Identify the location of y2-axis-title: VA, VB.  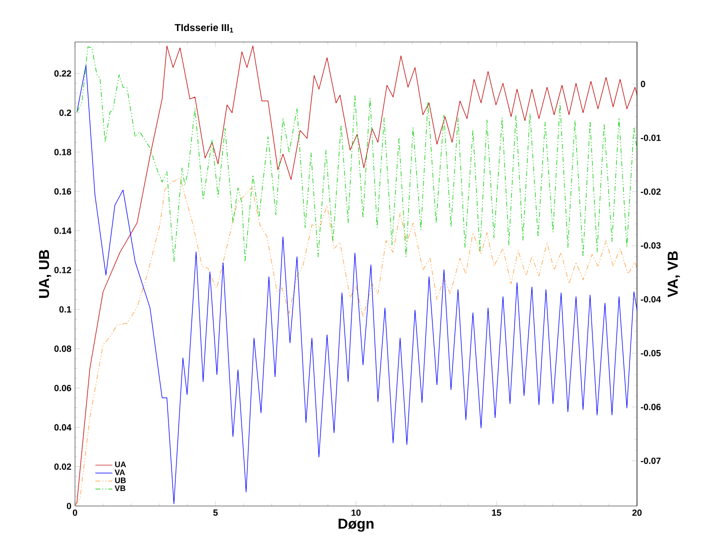
(674, 274).